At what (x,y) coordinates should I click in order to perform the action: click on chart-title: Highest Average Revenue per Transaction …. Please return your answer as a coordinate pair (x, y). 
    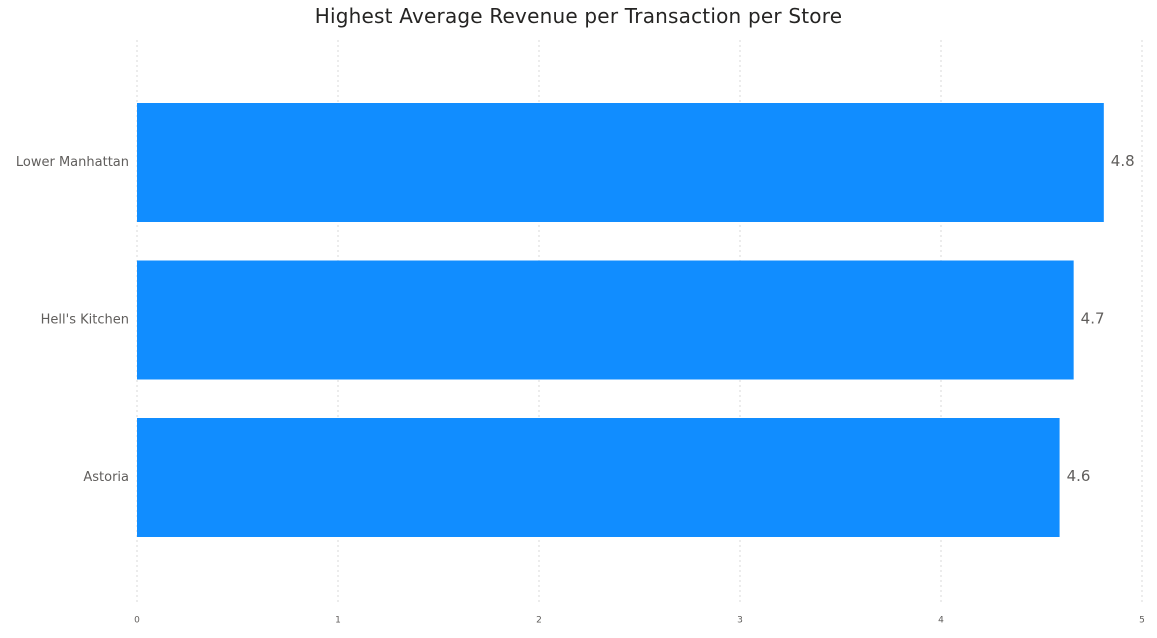
    Looking at the image, I should click on (578, 16).